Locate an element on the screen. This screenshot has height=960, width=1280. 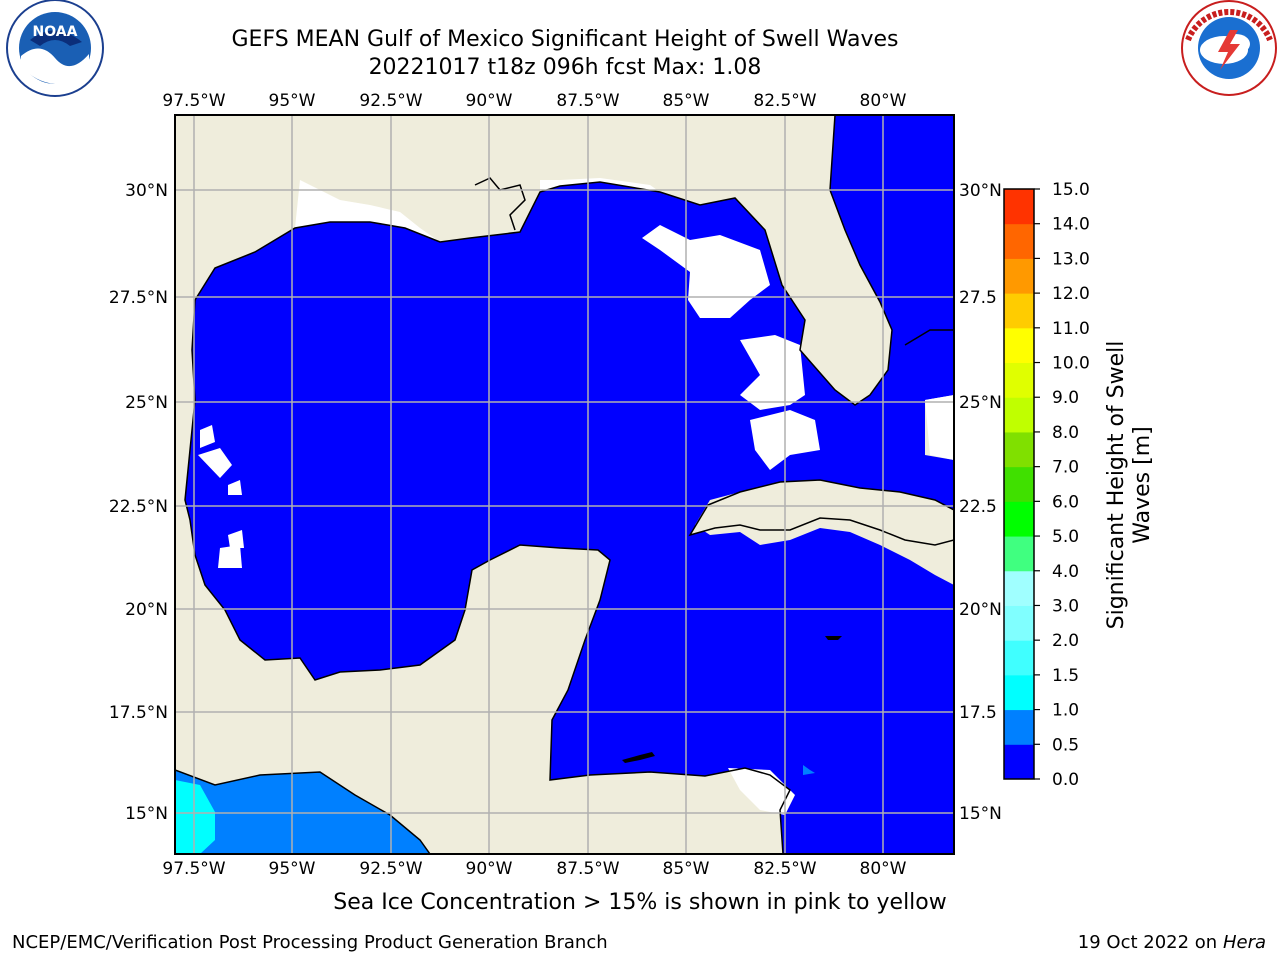
colorbar-label-line1: Significant Height of Swell is located at coordinates (1116, 485).